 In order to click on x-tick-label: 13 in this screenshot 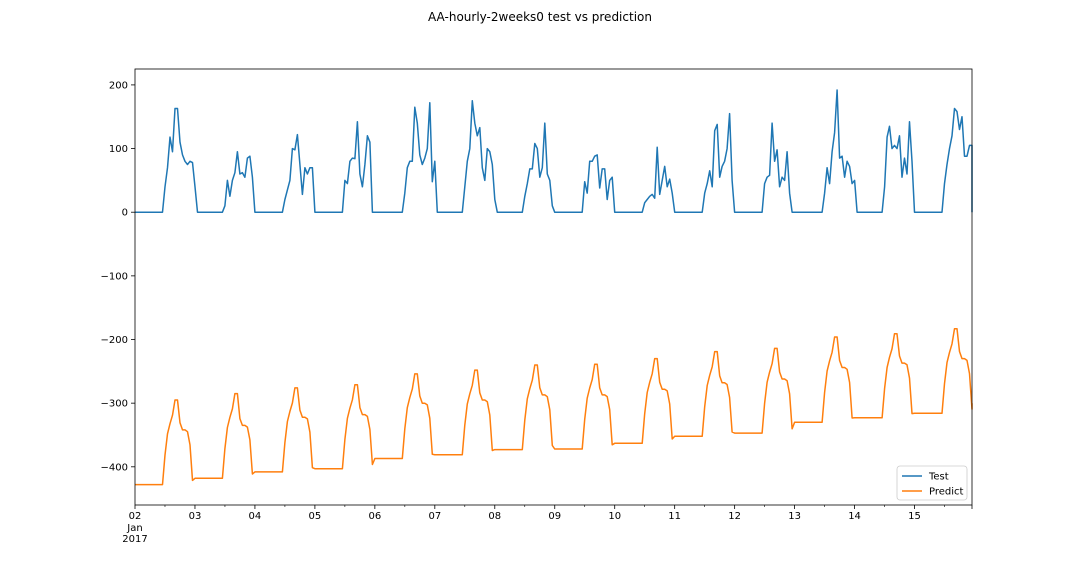, I will do `click(794, 516)`.